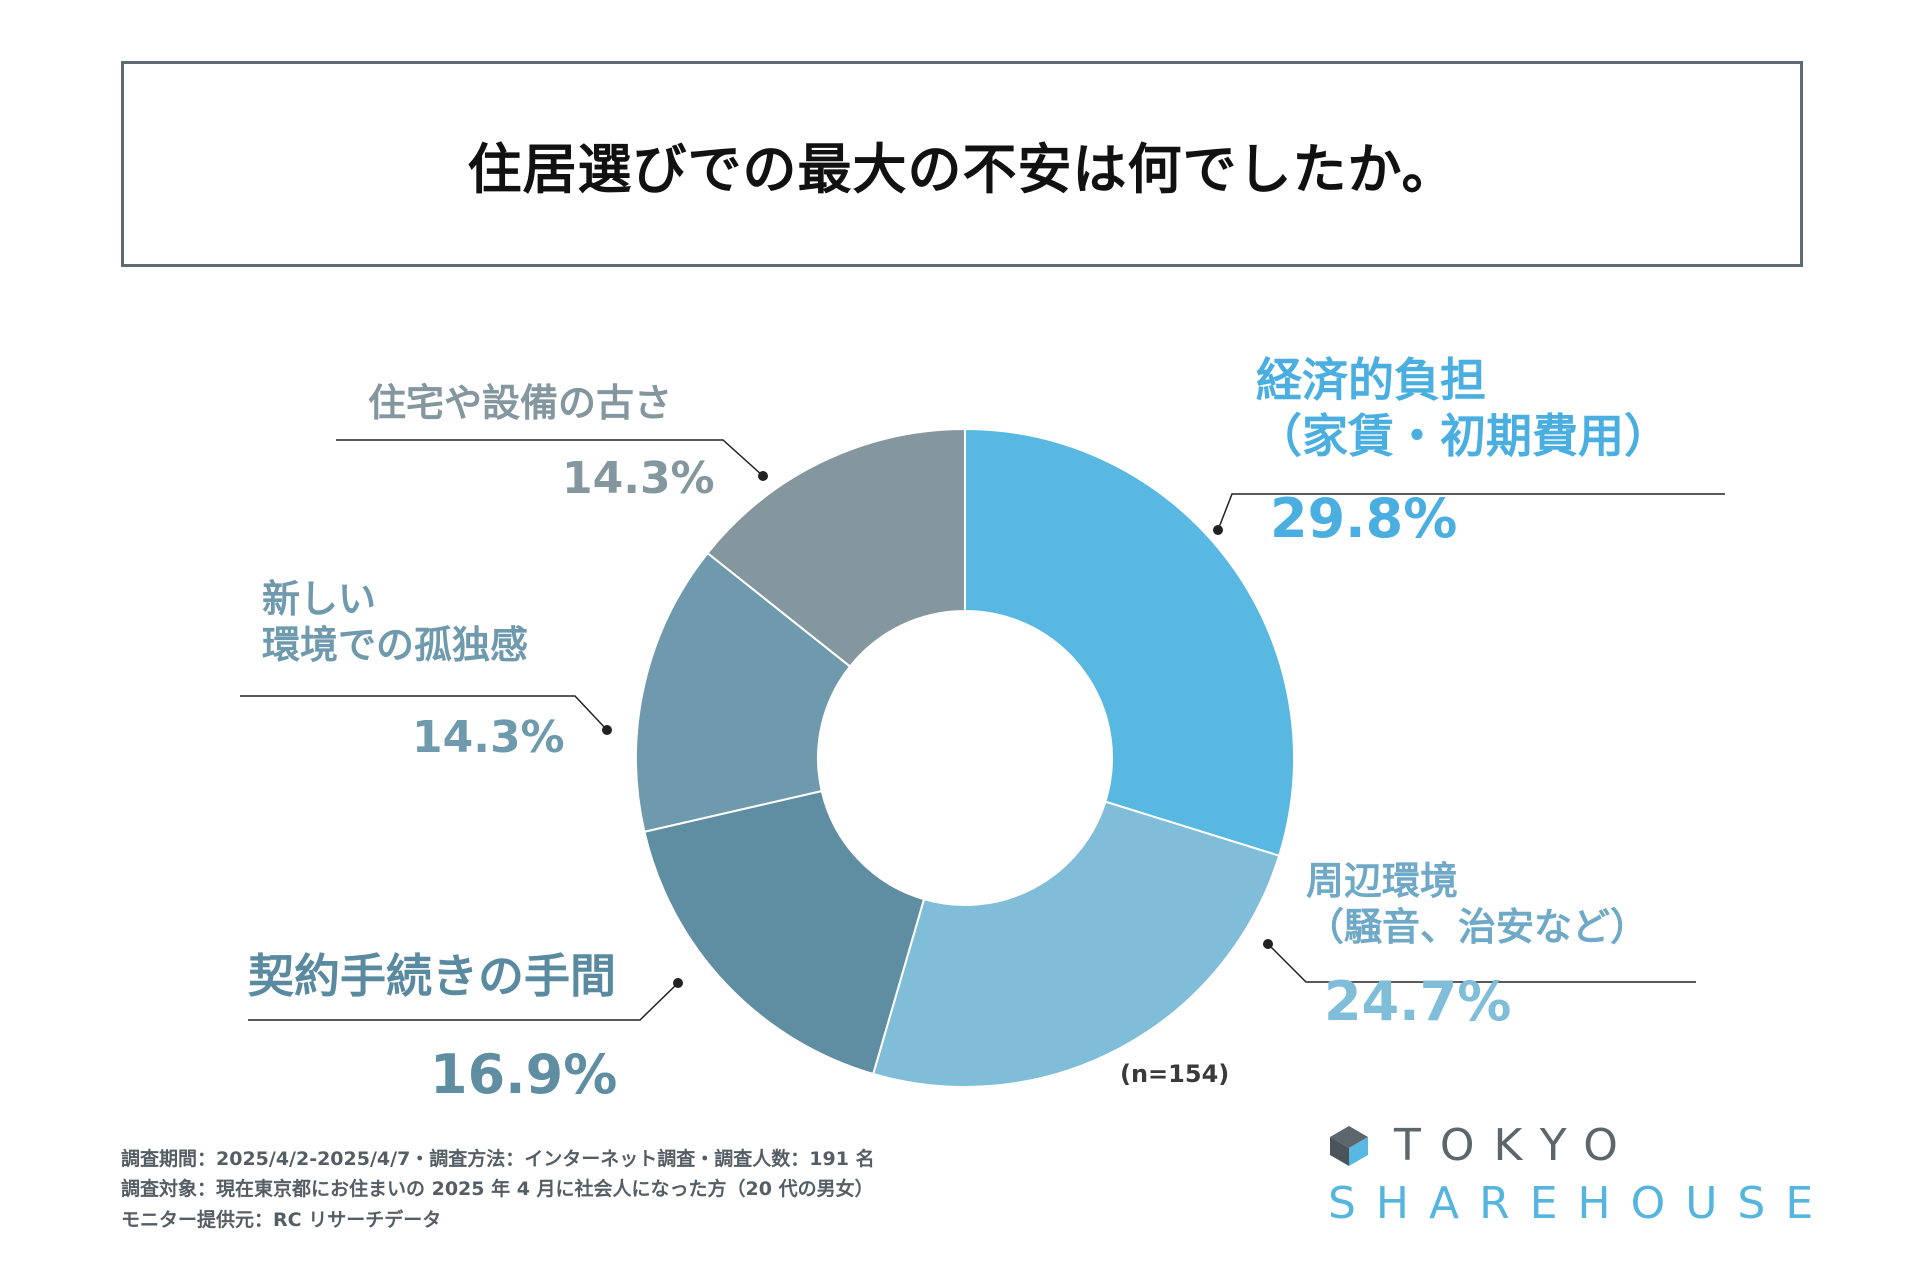 Image resolution: width=1920 pixels, height=1280 pixels. What do you see at coordinates (432, 1028) in the screenshot?
I see `slice-label-contract-procedure: 契約手続きの手間 16.9%` at bounding box center [432, 1028].